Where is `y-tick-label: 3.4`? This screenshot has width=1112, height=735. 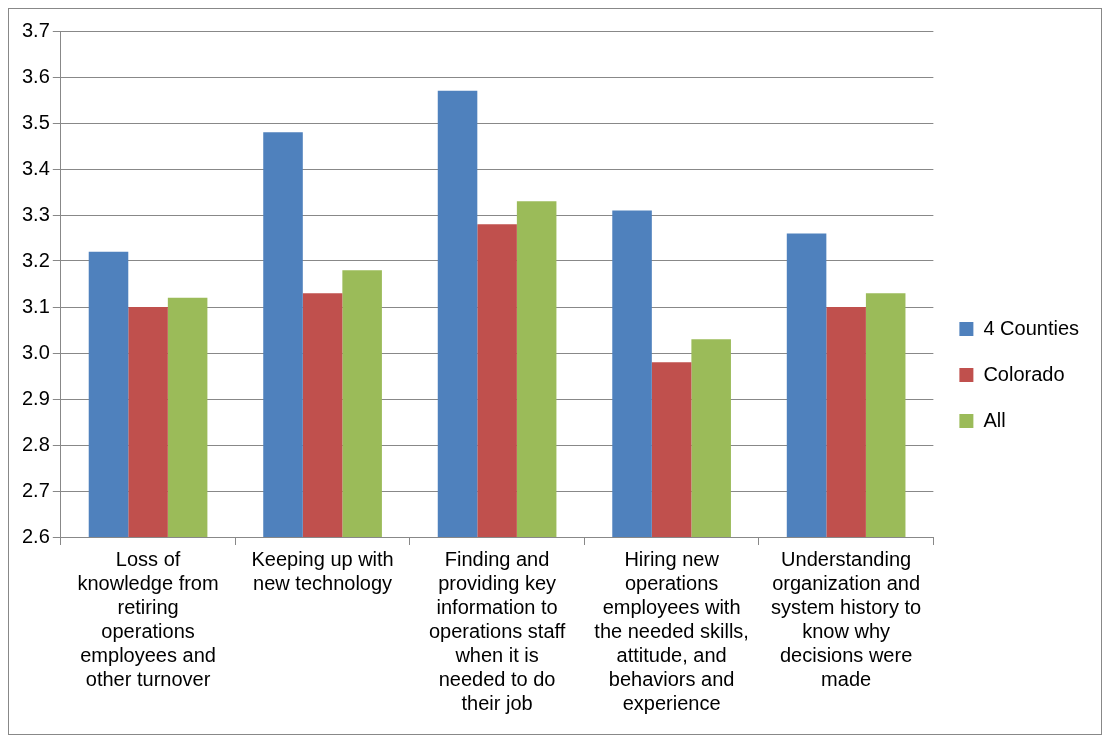
y-tick-label: 3.4 is located at coordinates (35, 167).